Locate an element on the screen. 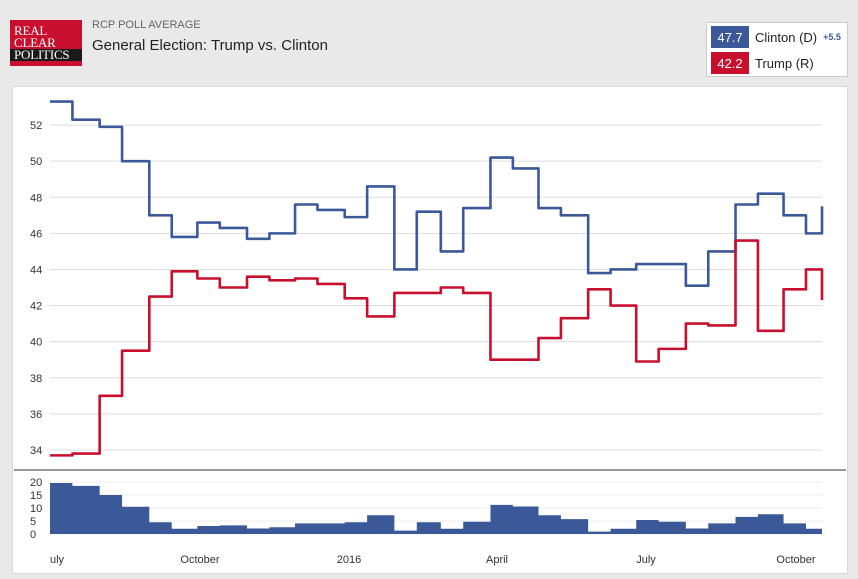 The image size is (858, 579). y-tick-label-42: 42 is located at coordinates (36, 307).